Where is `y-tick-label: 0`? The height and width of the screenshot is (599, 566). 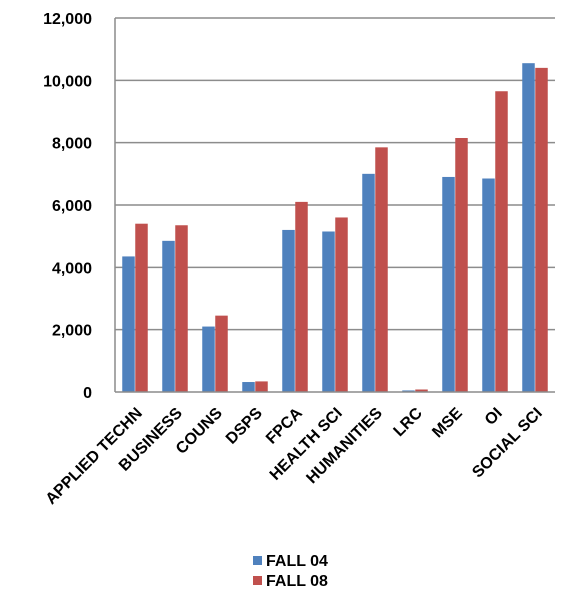
y-tick-label: 0 is located at coordinates (87, 393).